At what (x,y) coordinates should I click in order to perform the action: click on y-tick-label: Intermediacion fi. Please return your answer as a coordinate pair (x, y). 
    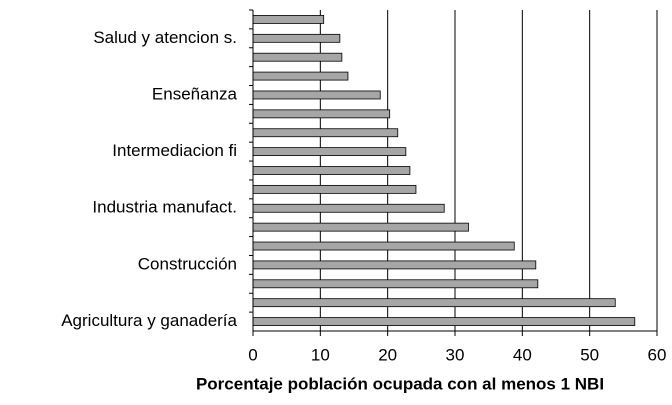
    Looking at the image, I should click on (174, 150).